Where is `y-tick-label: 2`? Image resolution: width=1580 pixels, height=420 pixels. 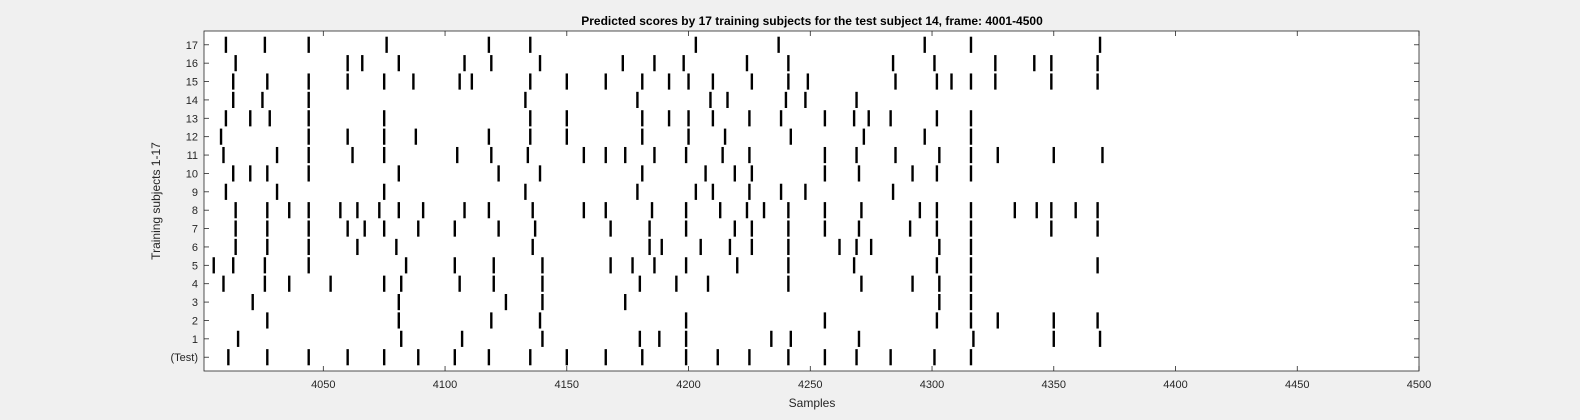 y-tick-label: 2 is located at coordinates (195, 321).